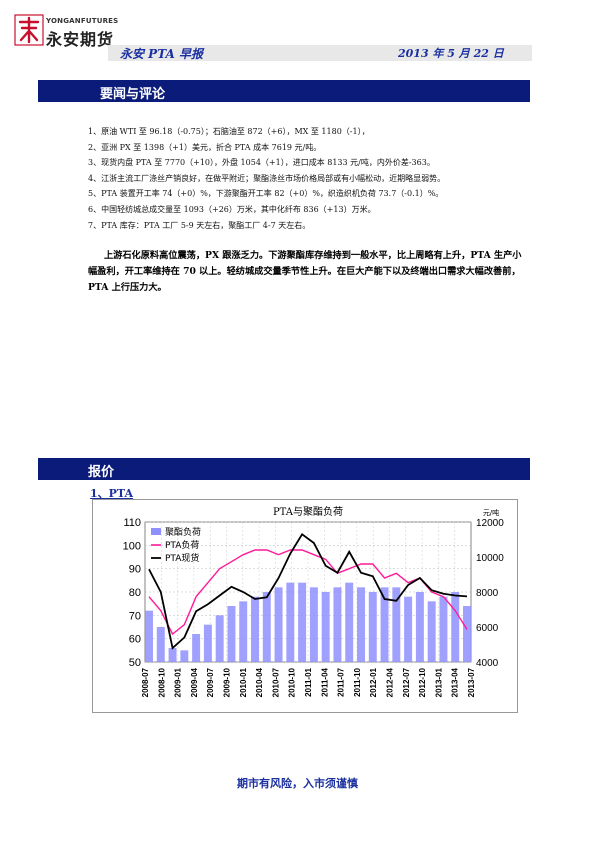 The width and height of the screenshot is (595, 842). Describe the element at coordinates (341, 681) in the screenshot. I see `x-tick-label: 2011-07` at that location.